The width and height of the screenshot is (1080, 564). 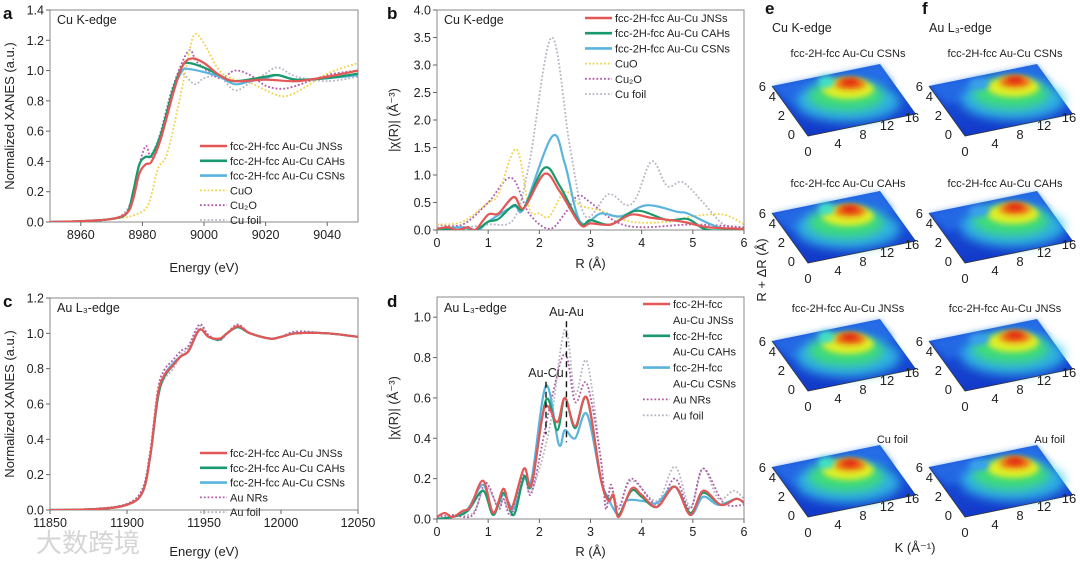 What do you see at coordinates (422, 38) in the screenshot?
I see `y-tick-label: 3.5` at bounding box center [422, 38].